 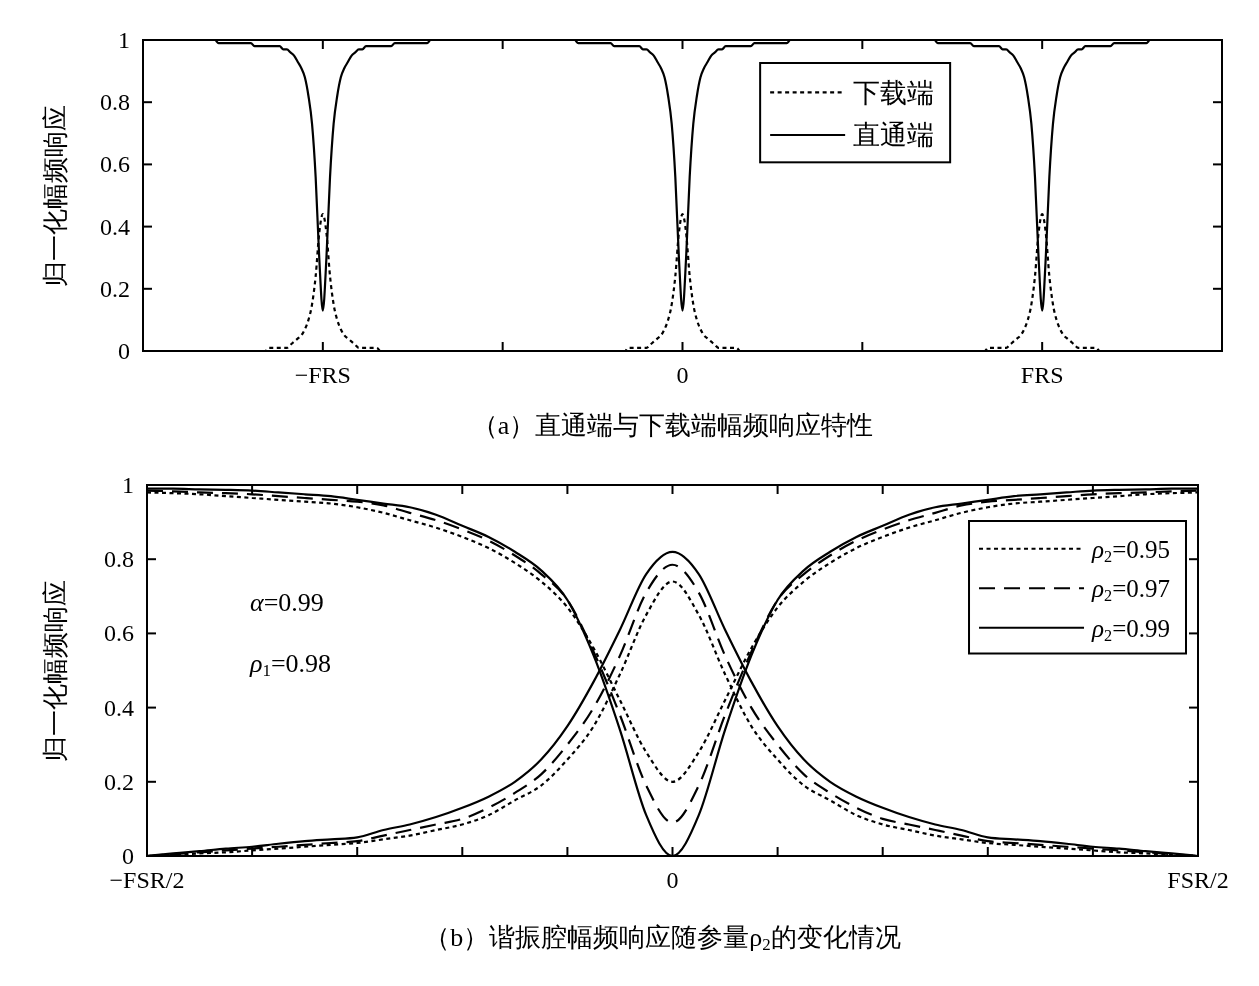 I want to click on legend-label: 下载端, so click(x=894, y=92).